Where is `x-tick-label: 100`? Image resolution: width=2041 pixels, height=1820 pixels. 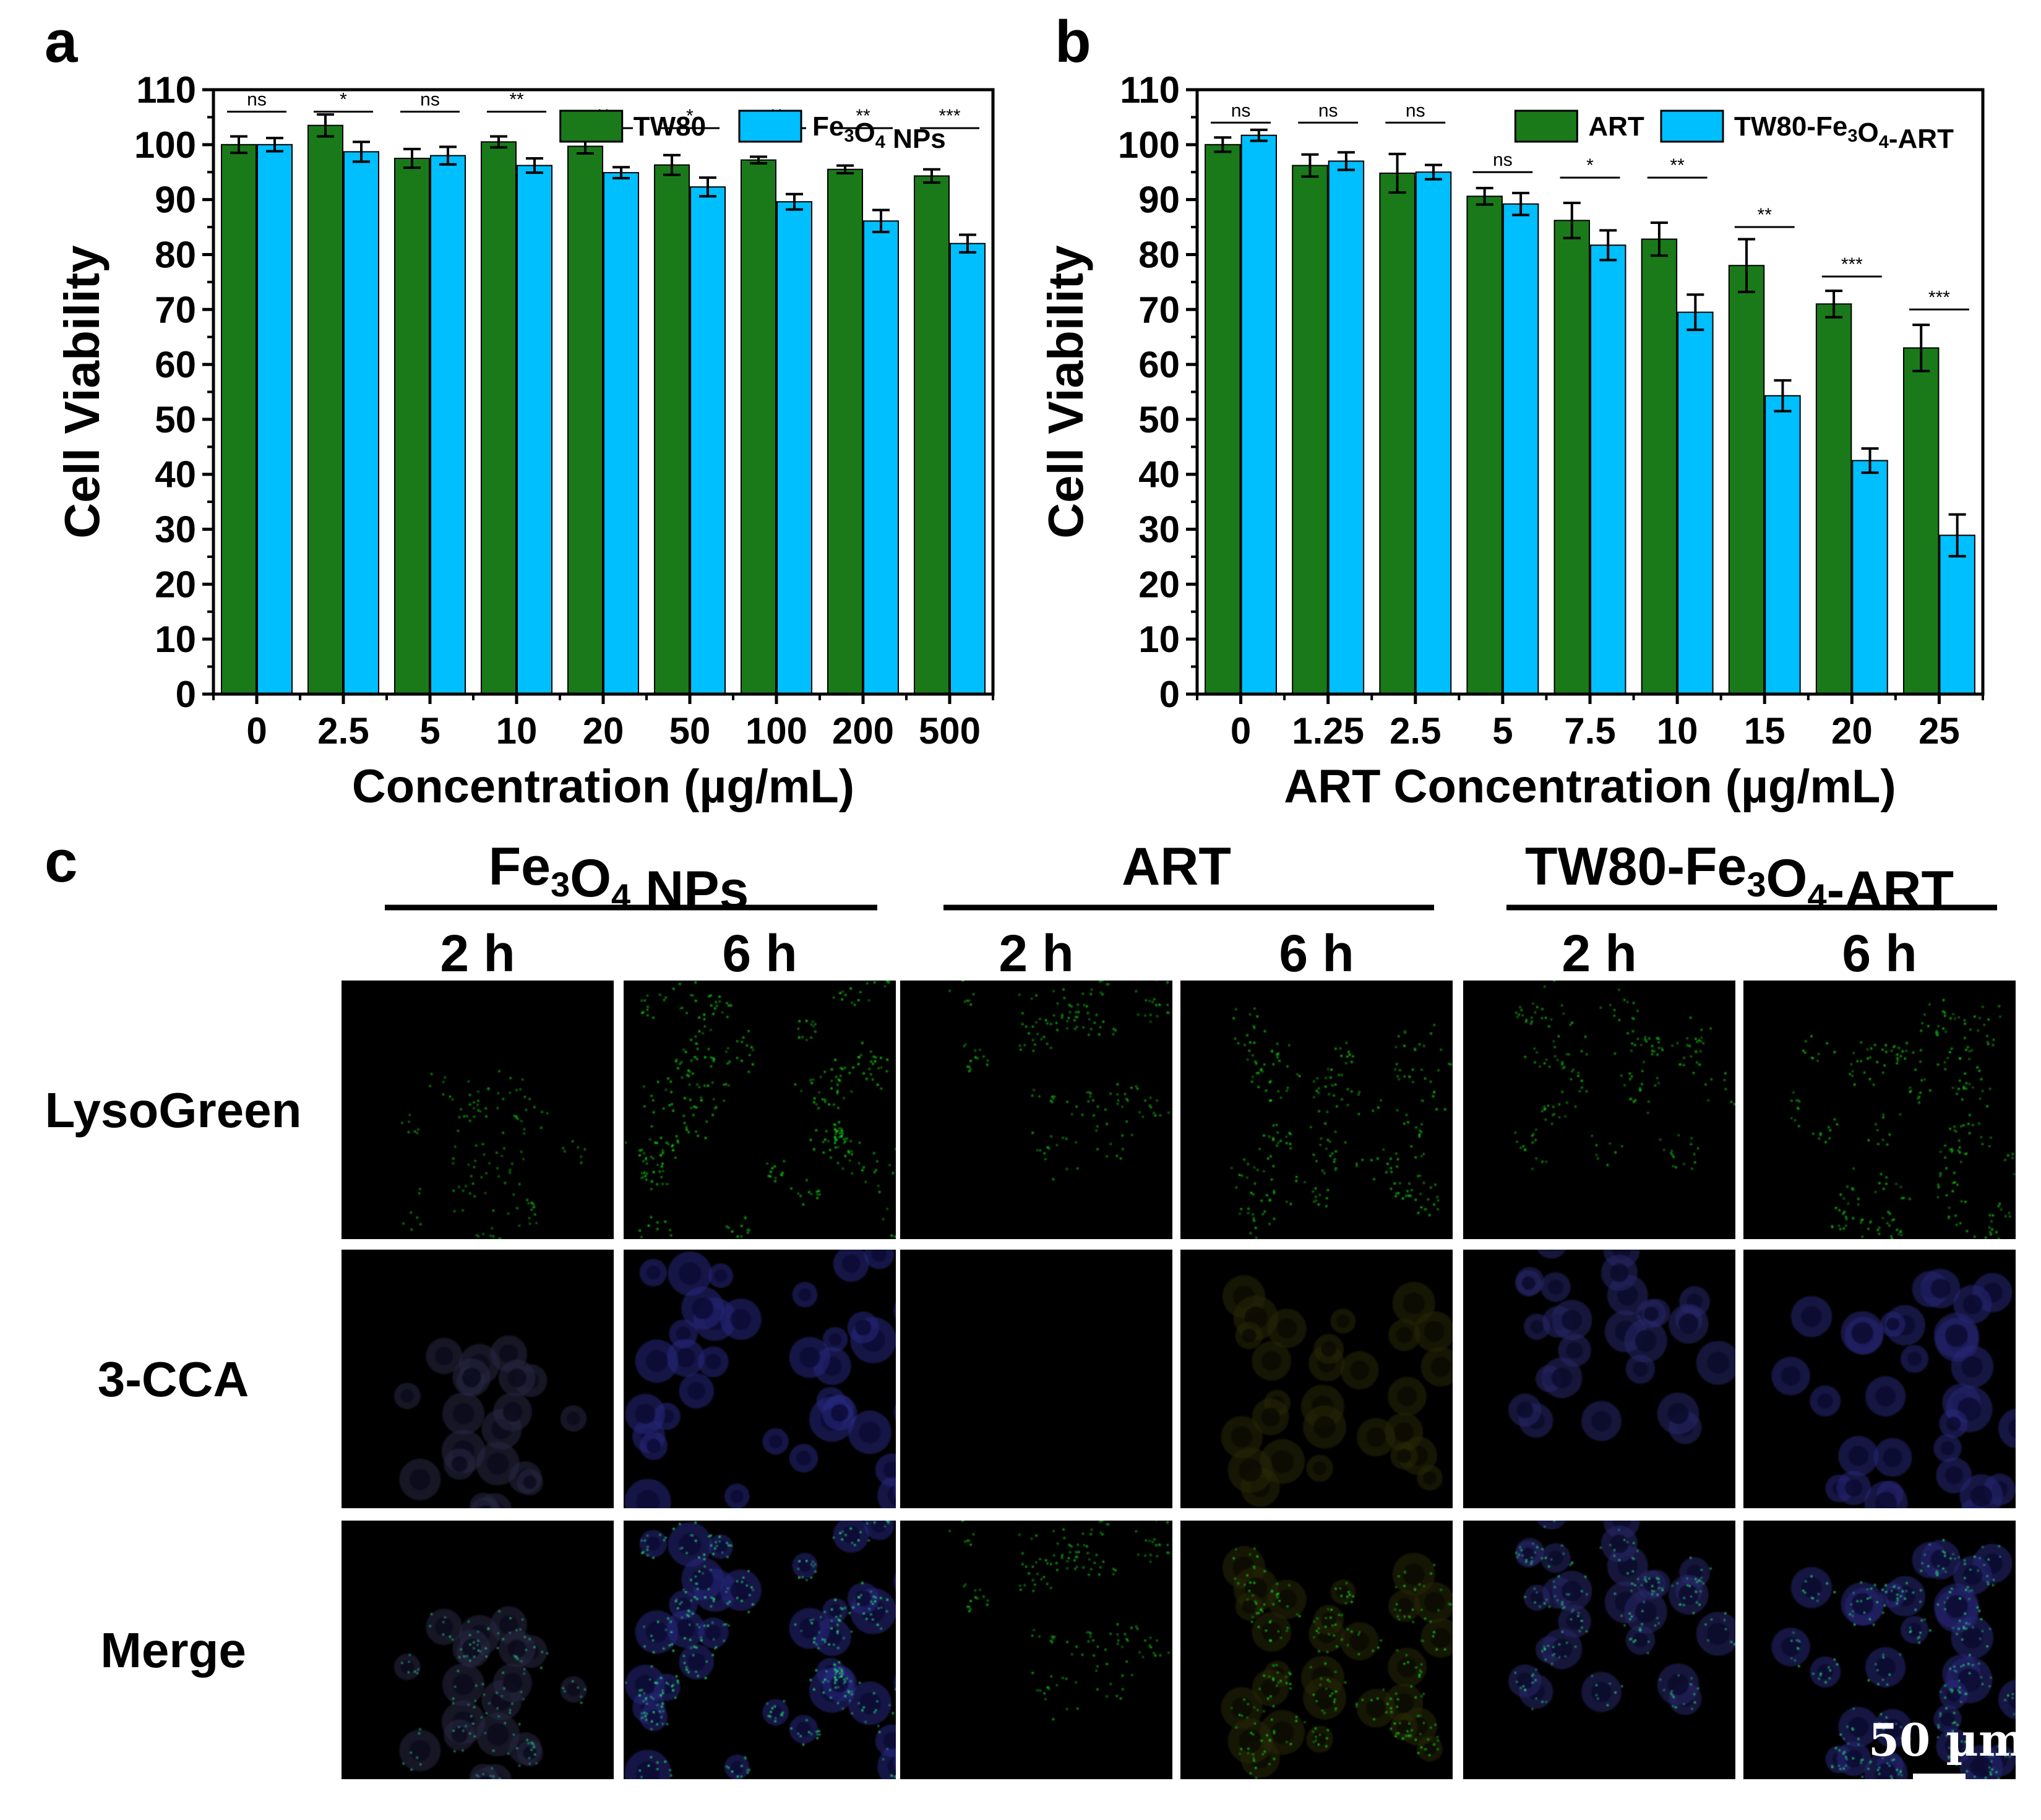 x-tick-label: 100 is located at coordinates (776, 731).